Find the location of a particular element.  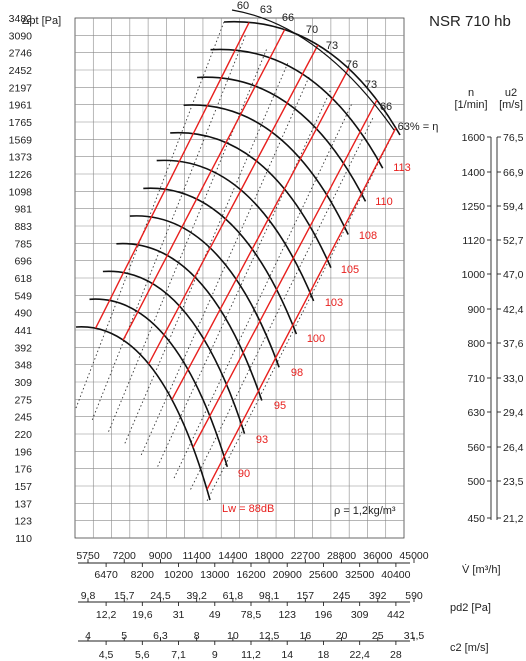

efficiency-label: 73 is located at coordinates (332, 46).